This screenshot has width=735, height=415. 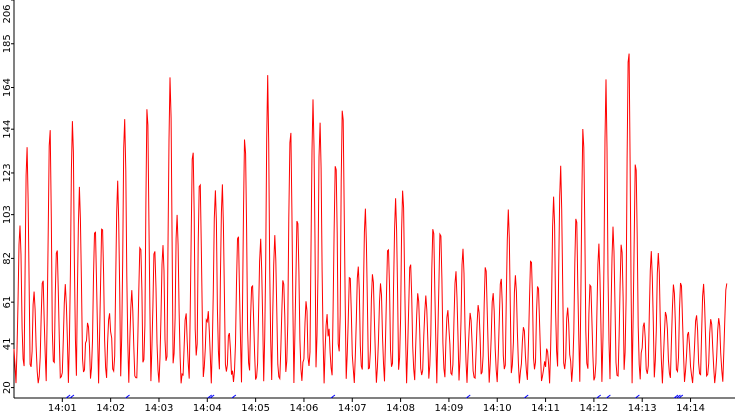 I want to click on y-tick-label: 123, so click(x=7, y=172).